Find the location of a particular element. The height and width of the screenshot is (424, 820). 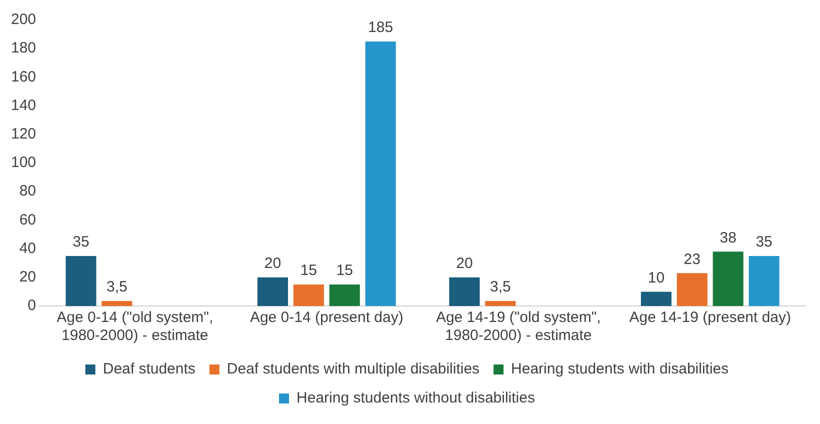

data-label: 38 is located at coordinates (728, 237).